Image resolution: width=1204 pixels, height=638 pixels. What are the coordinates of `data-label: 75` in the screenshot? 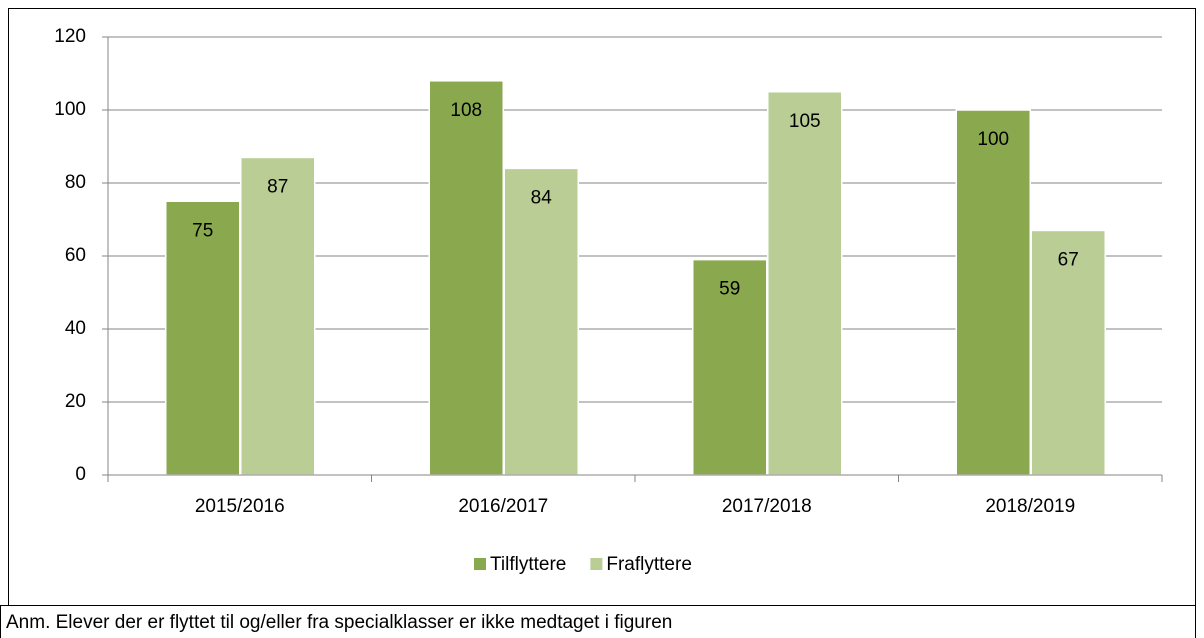 It's located at (202, 230).